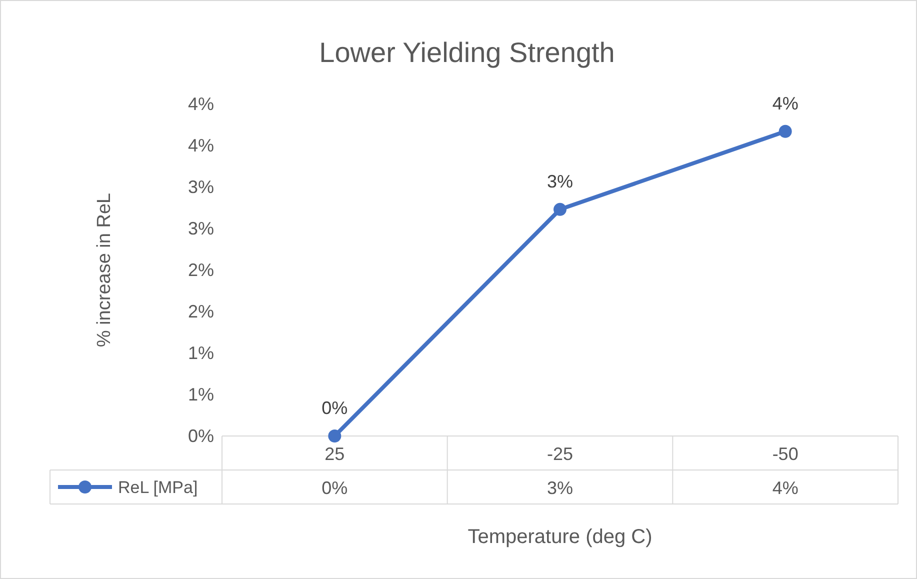 The height and width of the screenshot is (579, 917). What do you see at coordinates (560, 537) in the screenshot?
I see `x-axis-title: Temperature (deg C)` at bounding box center [560, 537].